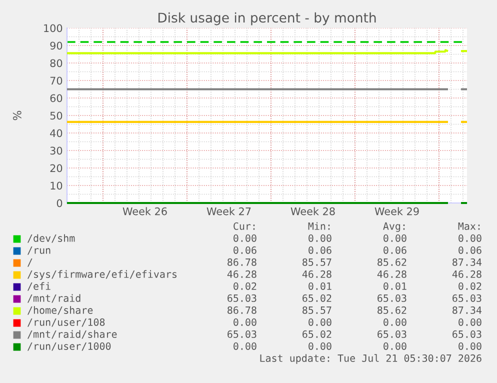 This screenshot has width=497, height=383. Describe the element at coordinates (66, 322) in the screenshot. I see `legend-label: /run/user/108` at that location.